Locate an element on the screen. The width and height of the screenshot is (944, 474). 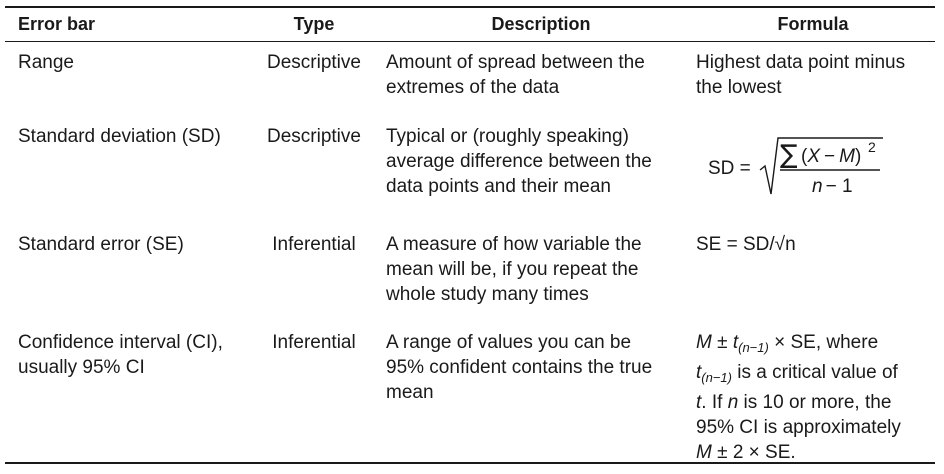
row-range-type: Descriptive is located at coordinates (314, 62).